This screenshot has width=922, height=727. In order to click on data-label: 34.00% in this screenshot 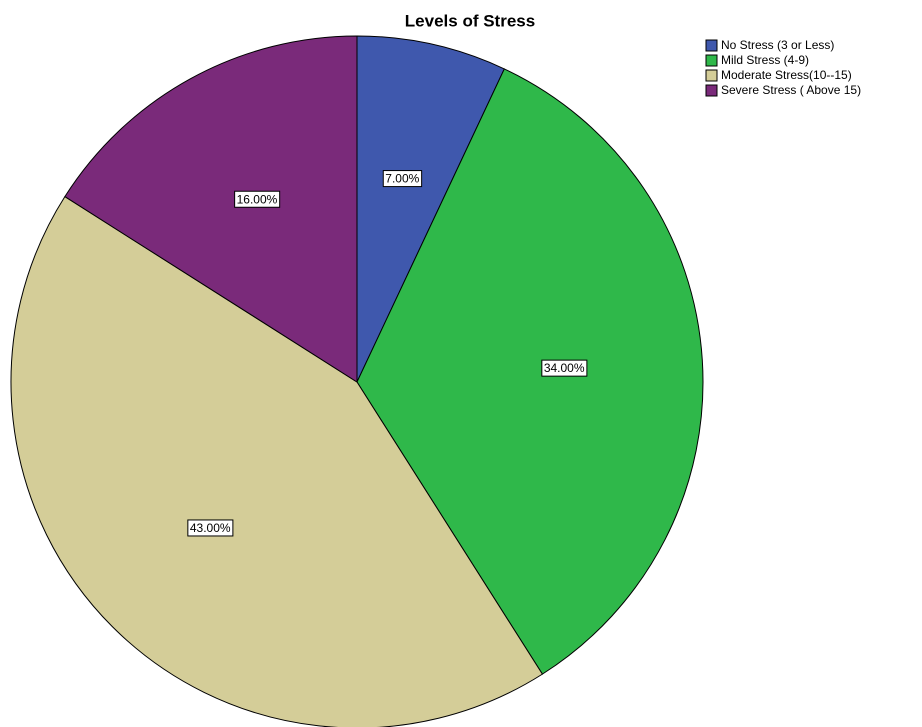, I will do `click(564, 368)`.